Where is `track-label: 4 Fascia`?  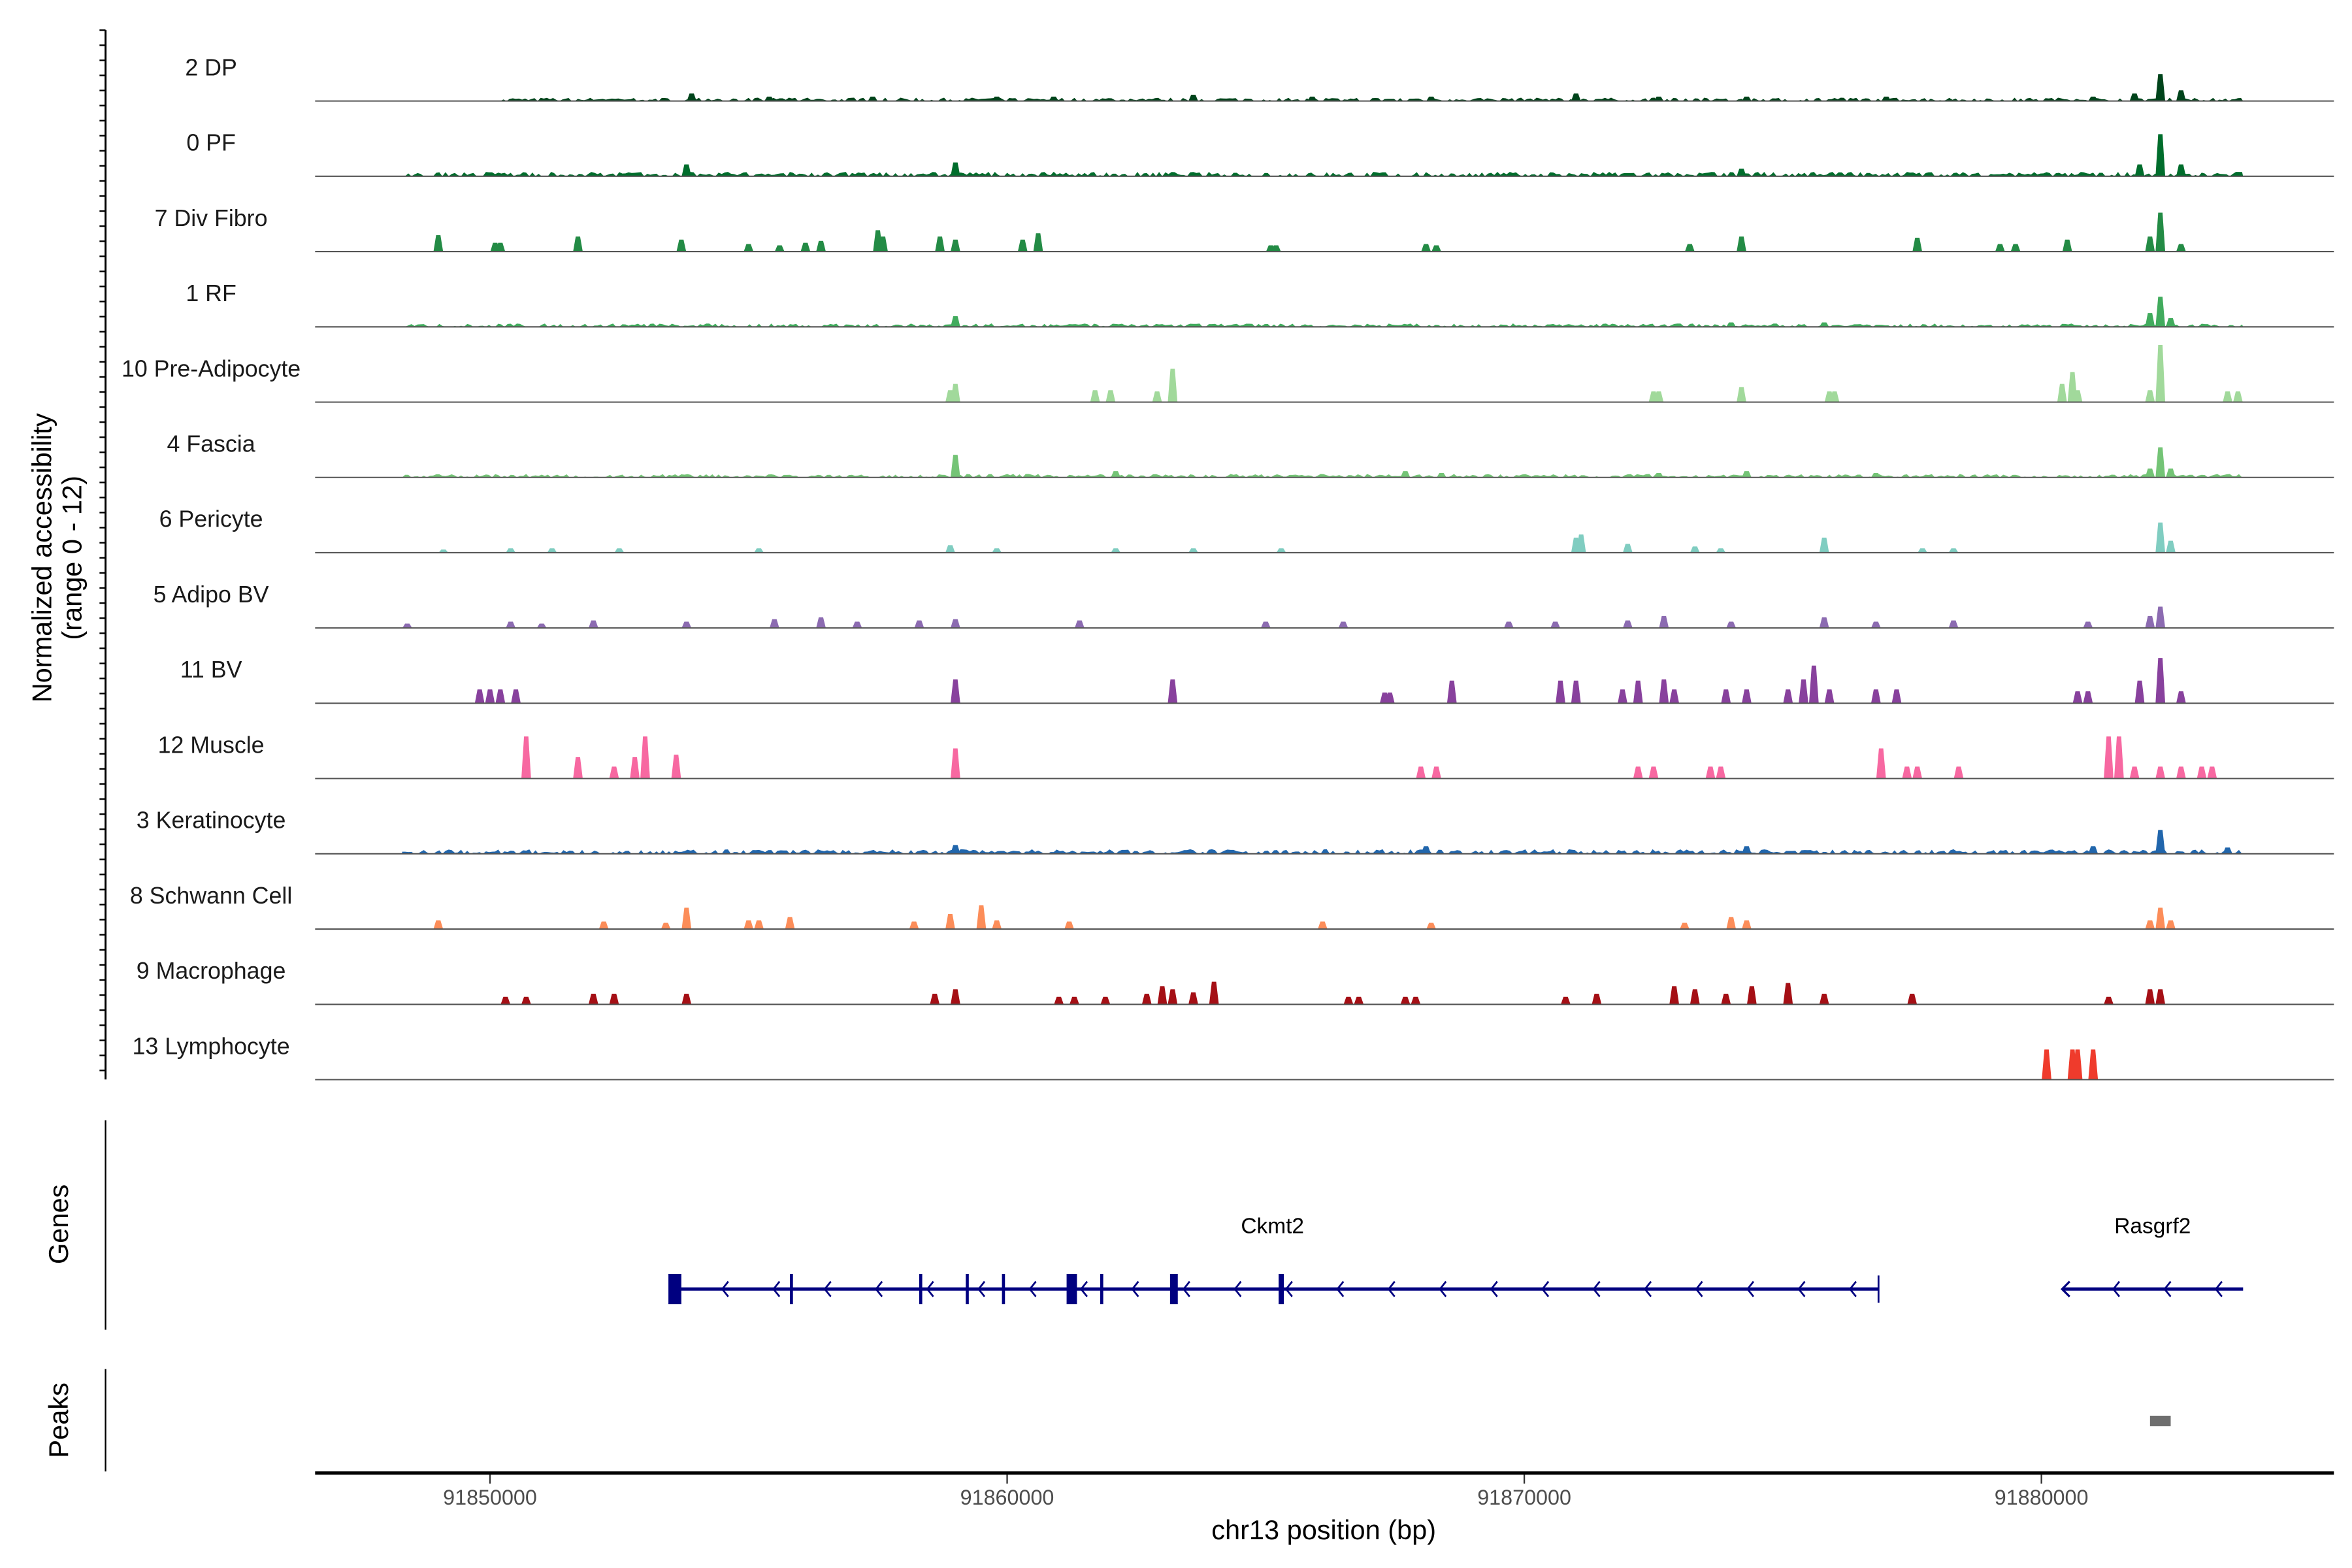 track-label: 4 Fascia is located at coordinates (211, 444).